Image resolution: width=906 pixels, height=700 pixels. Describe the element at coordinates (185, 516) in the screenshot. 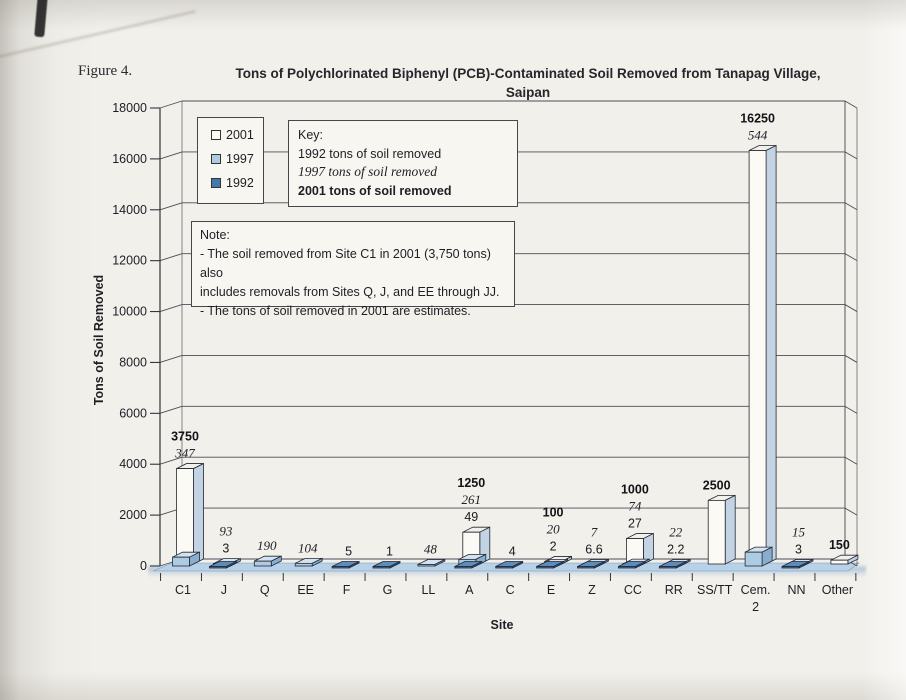

I see `bar-2001-C1` at that location.